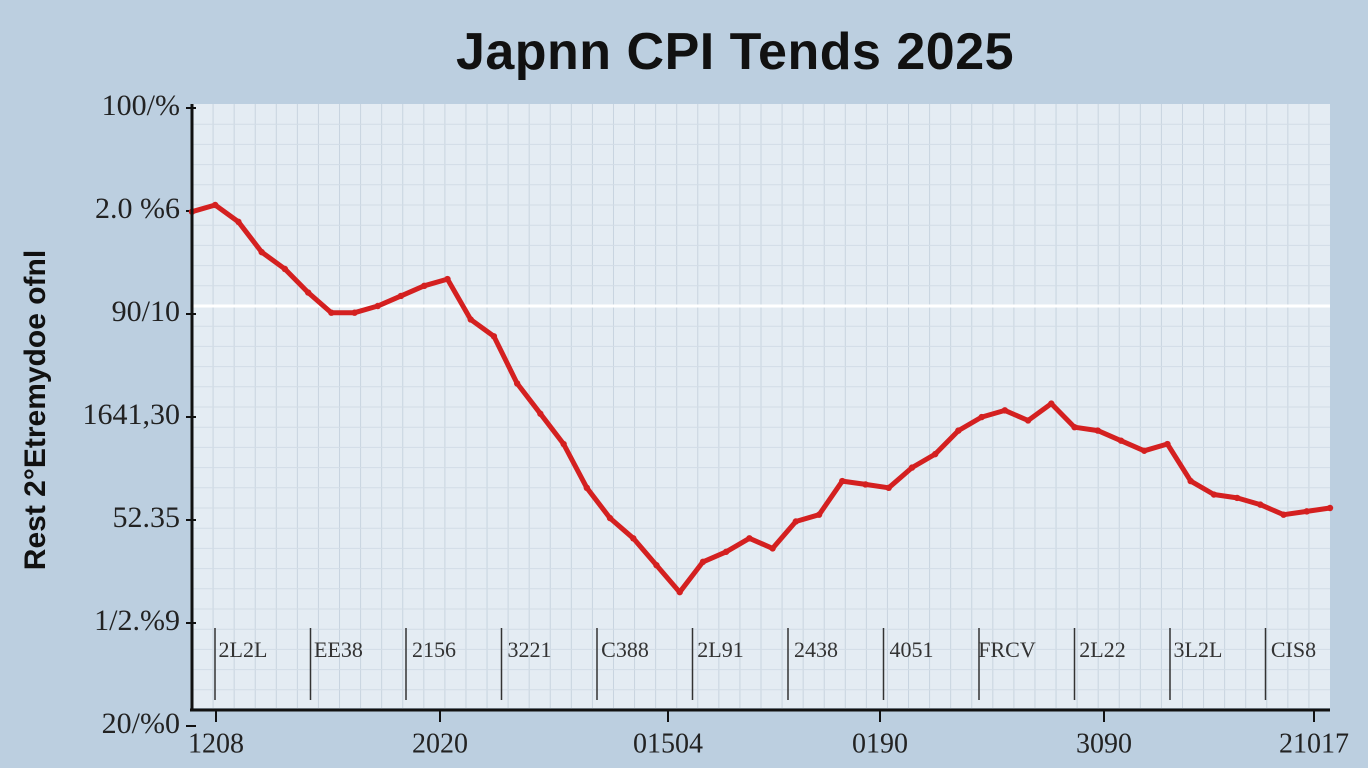 The width and height of the screenshot is (1368, 768). What do you see at coordinates (768, 734) in the screenshot?
I see `x-axis-ticks: 1208 2020 01504 0190 3090 21017` at bounding box center [768, 734].